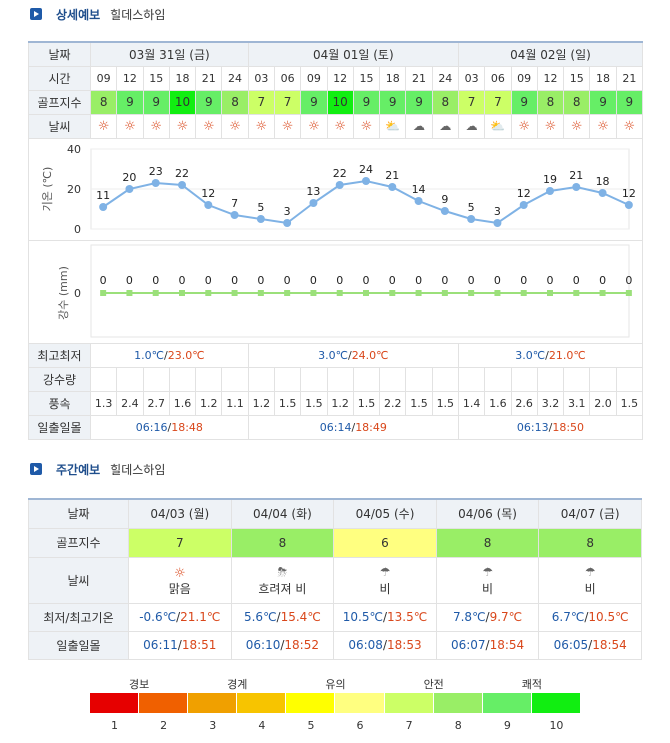  What do you see at coordinates (103, 195) in the screenshot?
I see `temperature-label: 11` at bounding box center [103, 195].